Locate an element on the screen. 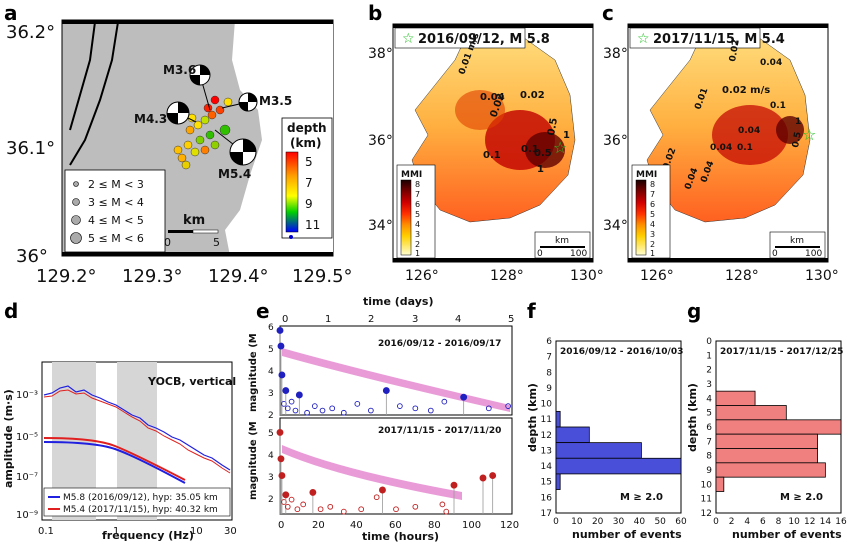 The width and height of the screenshot is (850, 542). lon-tick: 129.3° is located at coordinates (152, 276).